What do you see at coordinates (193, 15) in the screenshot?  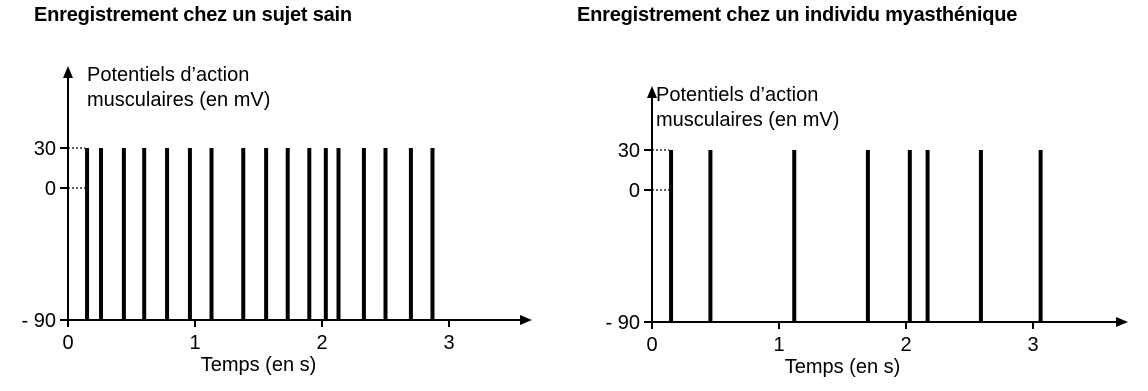 I see `chart-title: Enregistrement chez un sujet sain` at bounding box center [193, 15].